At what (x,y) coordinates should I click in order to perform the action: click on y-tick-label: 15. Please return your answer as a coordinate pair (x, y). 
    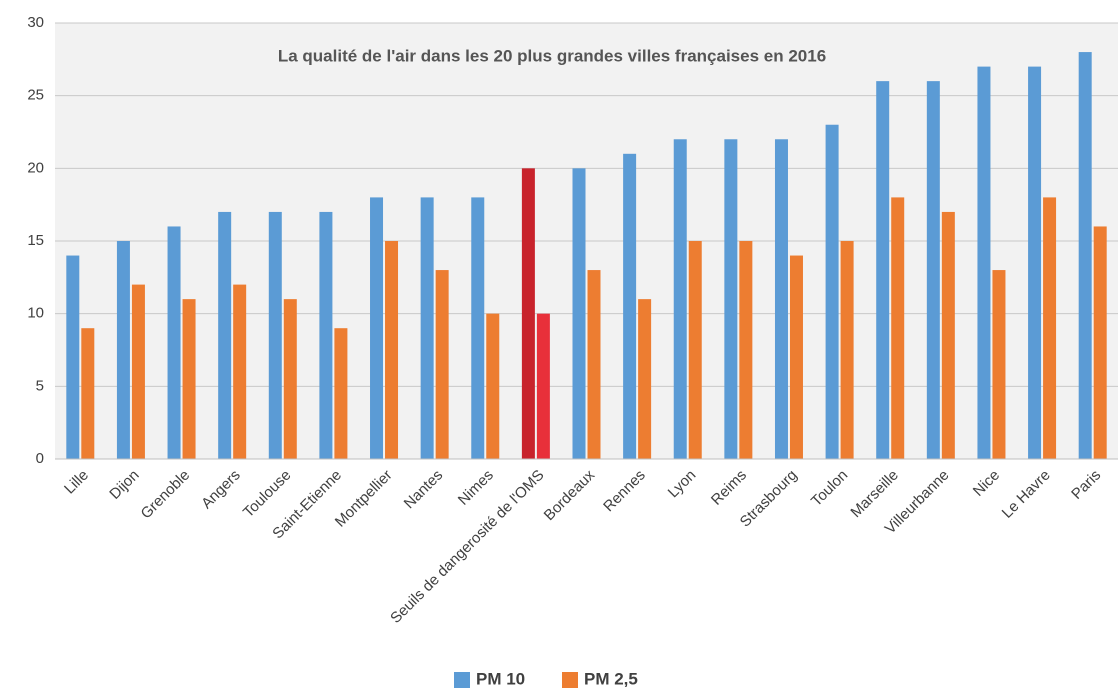
    Looking at the image, I should click on (35, 240).